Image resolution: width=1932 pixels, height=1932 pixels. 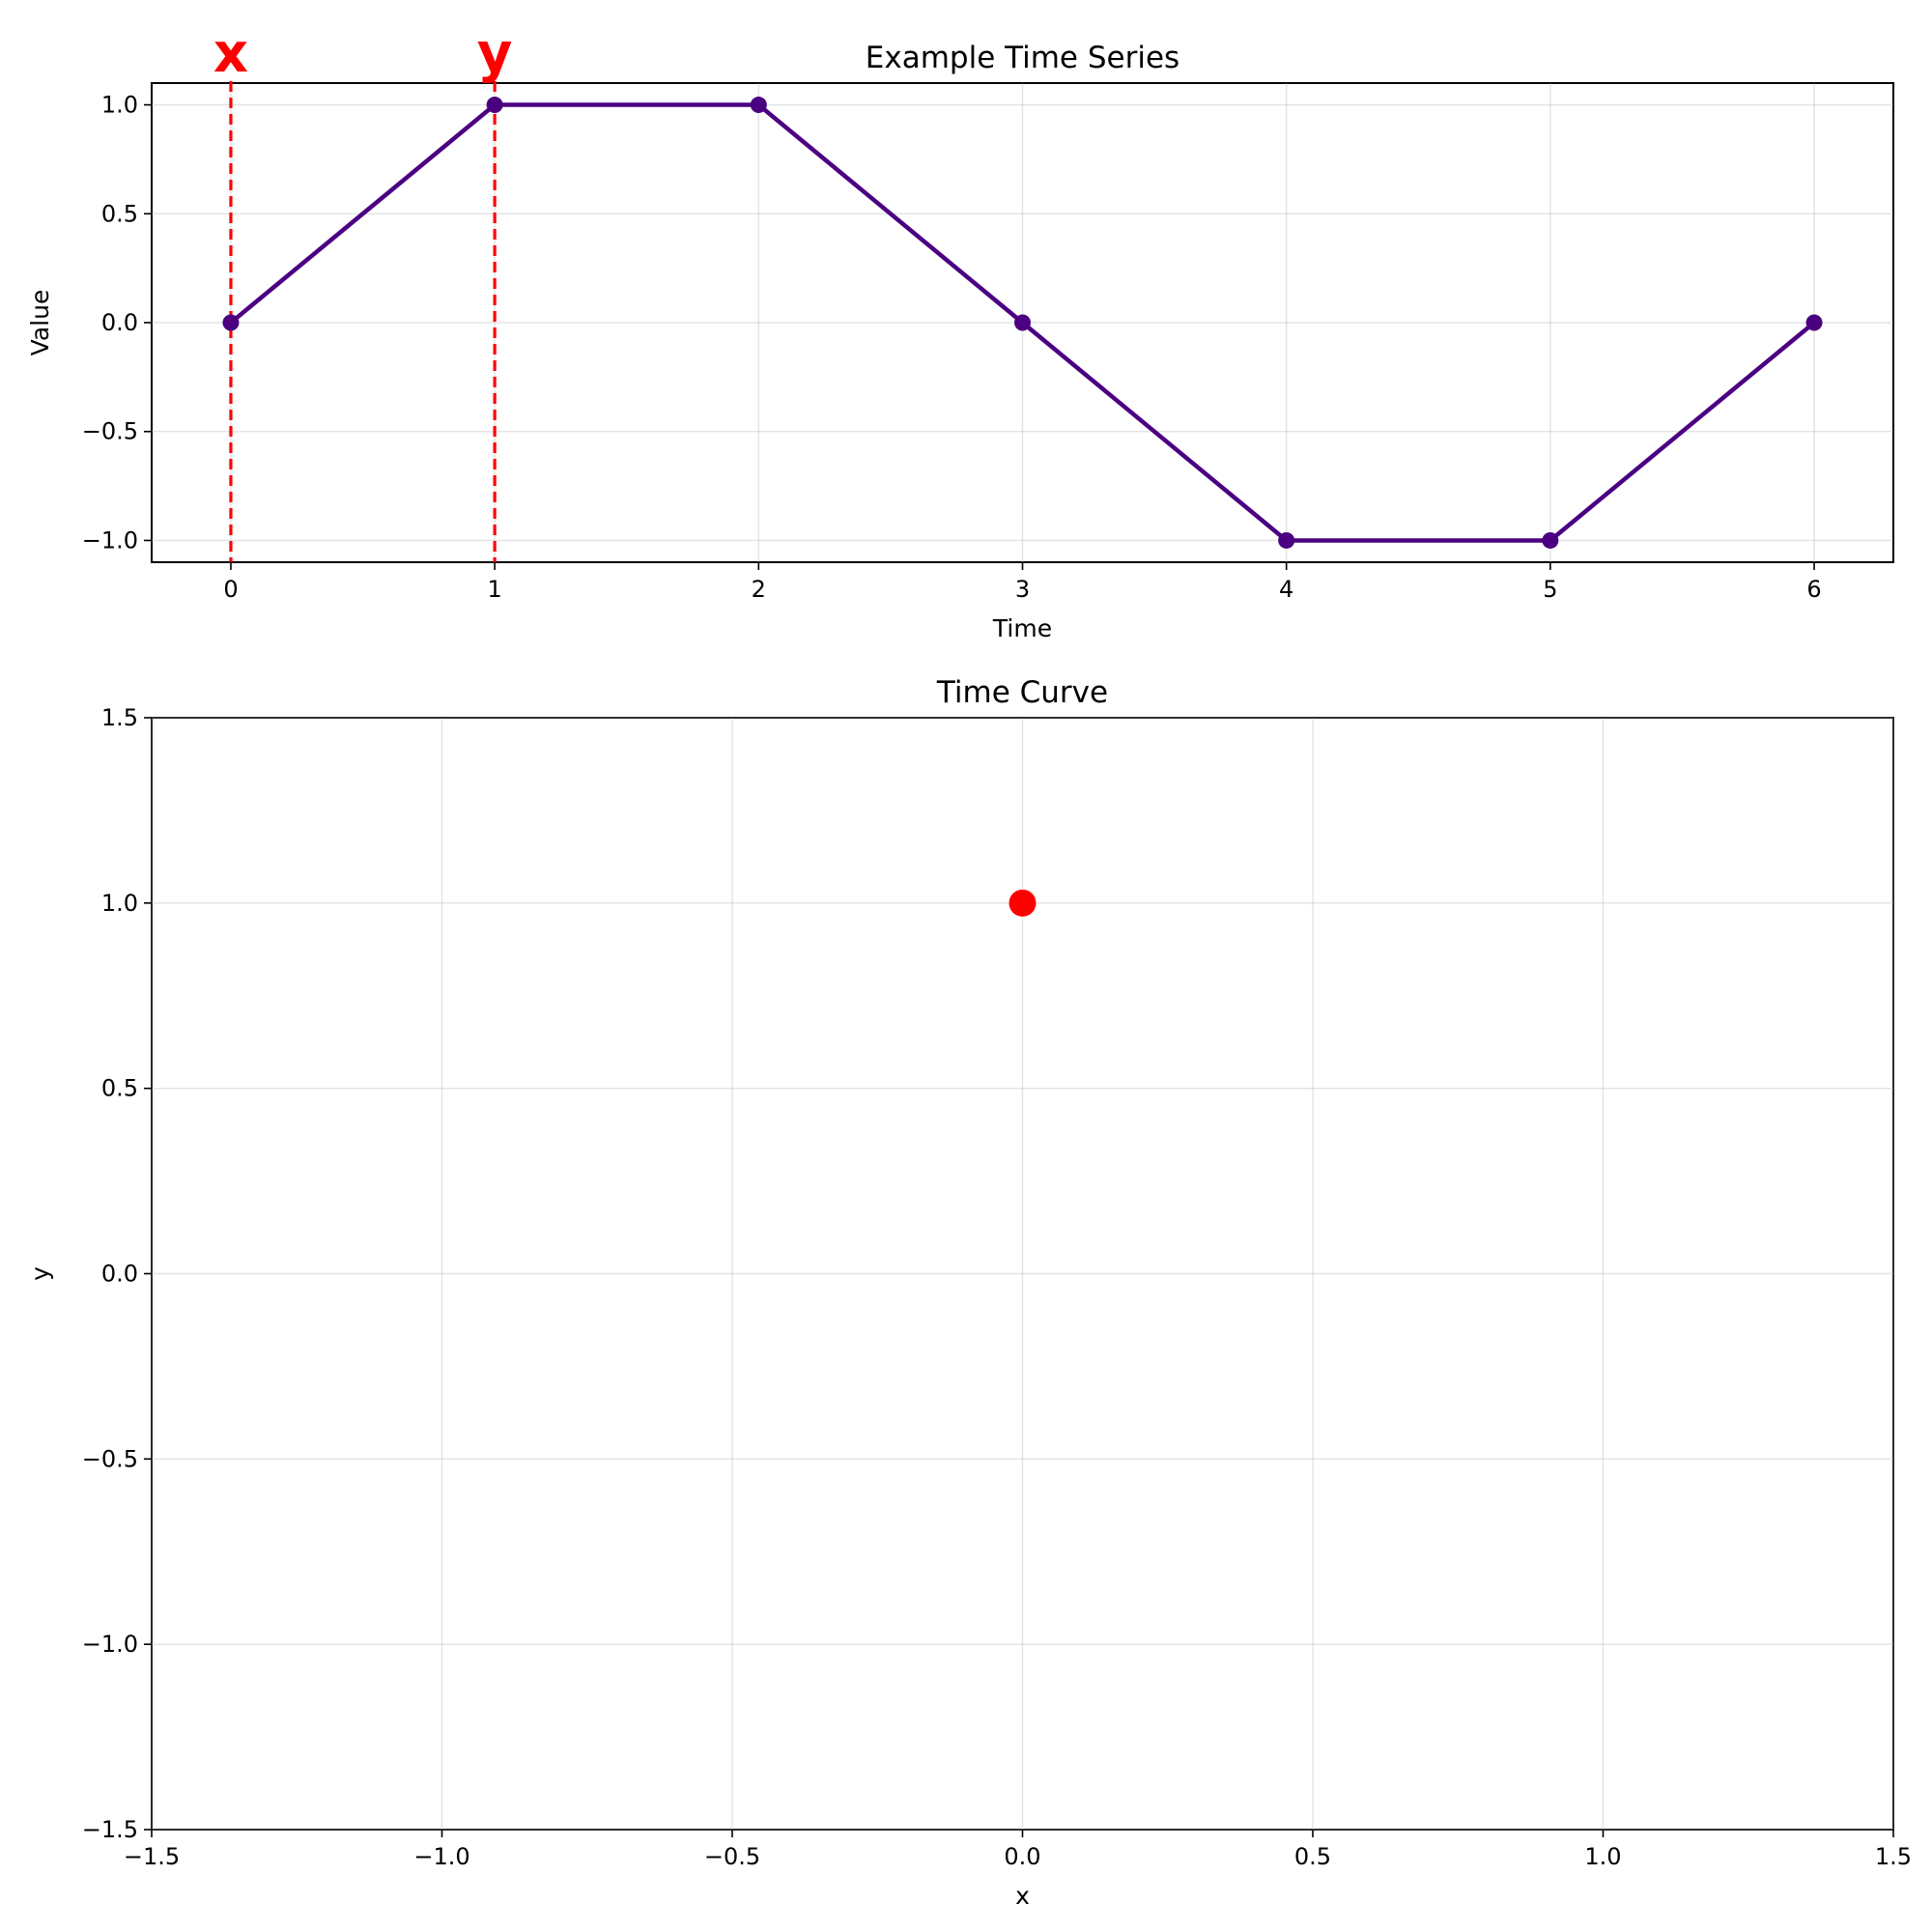 I want to click on time-series-x-axis-label: Time, so click(x=1022, y=628).